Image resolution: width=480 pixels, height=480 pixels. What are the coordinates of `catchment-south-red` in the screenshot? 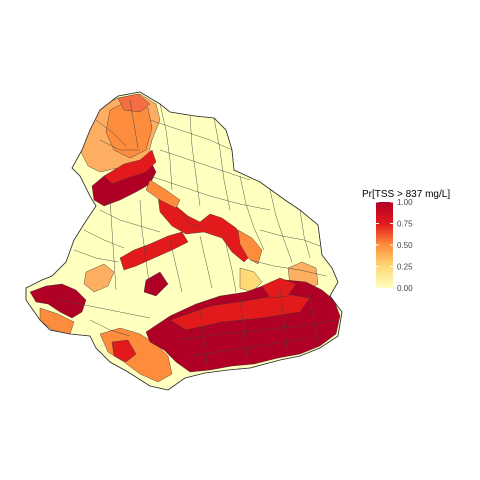 It's located at (124, 351).